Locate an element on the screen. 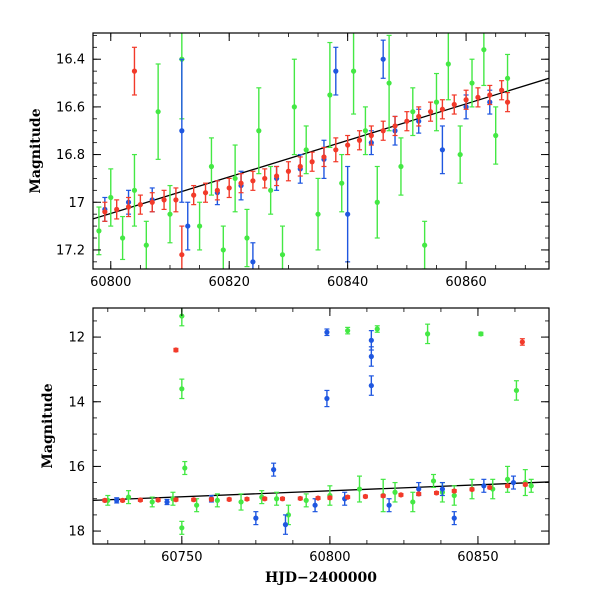 This screenshot has width=600, height=600. y-tick-label: 17 is located at coordinates (76, 203).